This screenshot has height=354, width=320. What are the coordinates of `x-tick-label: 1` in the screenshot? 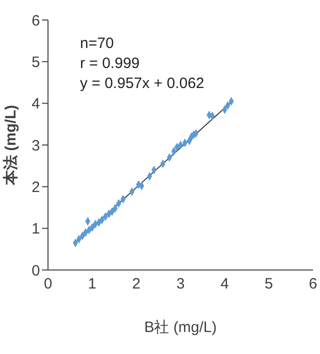 It's located at (92, 284).